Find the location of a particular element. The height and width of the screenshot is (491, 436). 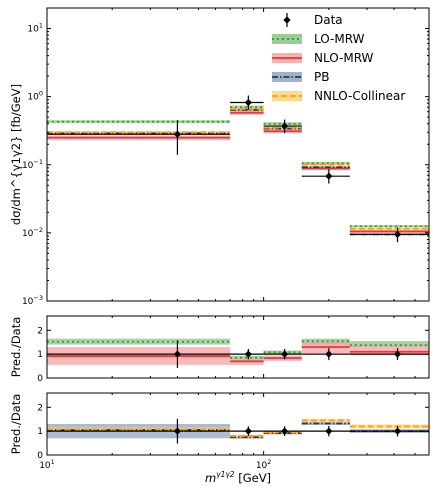

ratio2-frame is located at coordinates (238, 424).